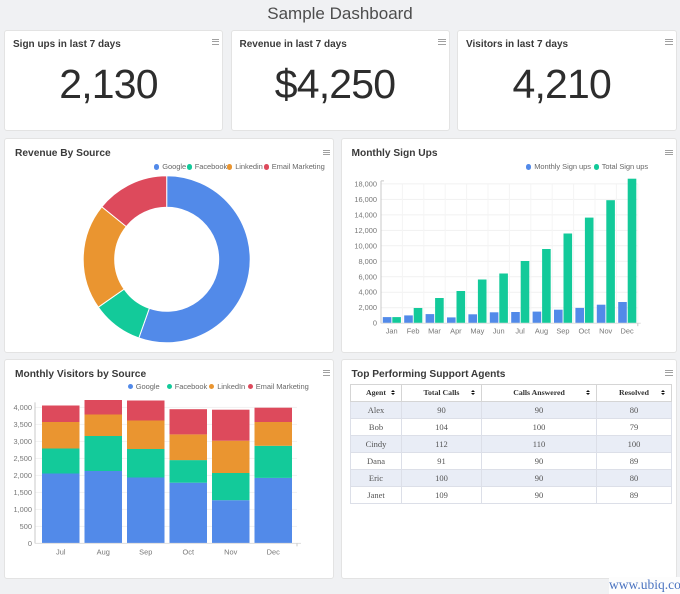 This screenshot has height=594, width=680. Describe the element at coordinates (434, 331) in the screenshot. I see `svg-text: Mar` at that location.